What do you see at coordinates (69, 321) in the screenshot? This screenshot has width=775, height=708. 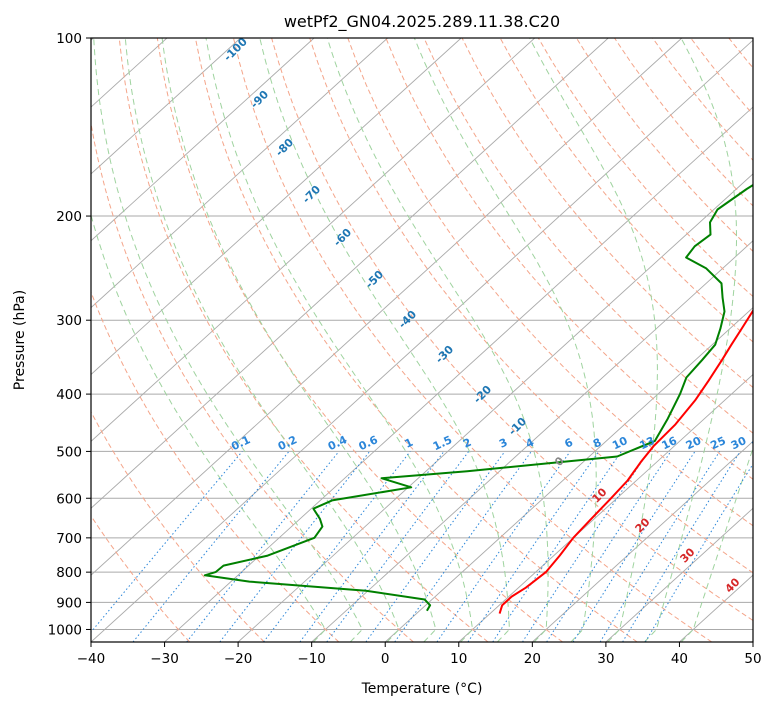 I see `y-tick-label: 300` at bounding box center [69, 321].